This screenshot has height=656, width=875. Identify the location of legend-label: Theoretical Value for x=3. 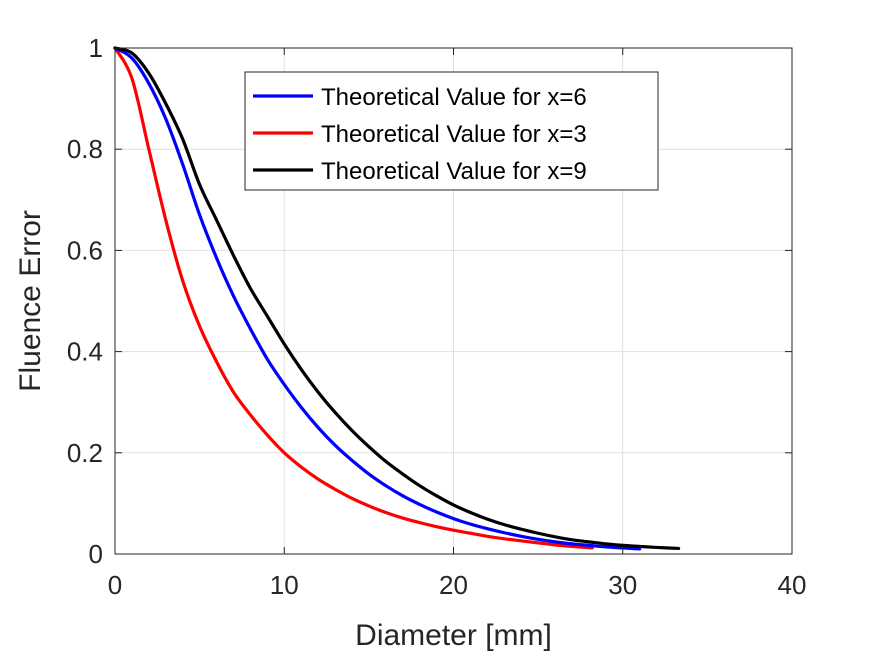
(454, 134).